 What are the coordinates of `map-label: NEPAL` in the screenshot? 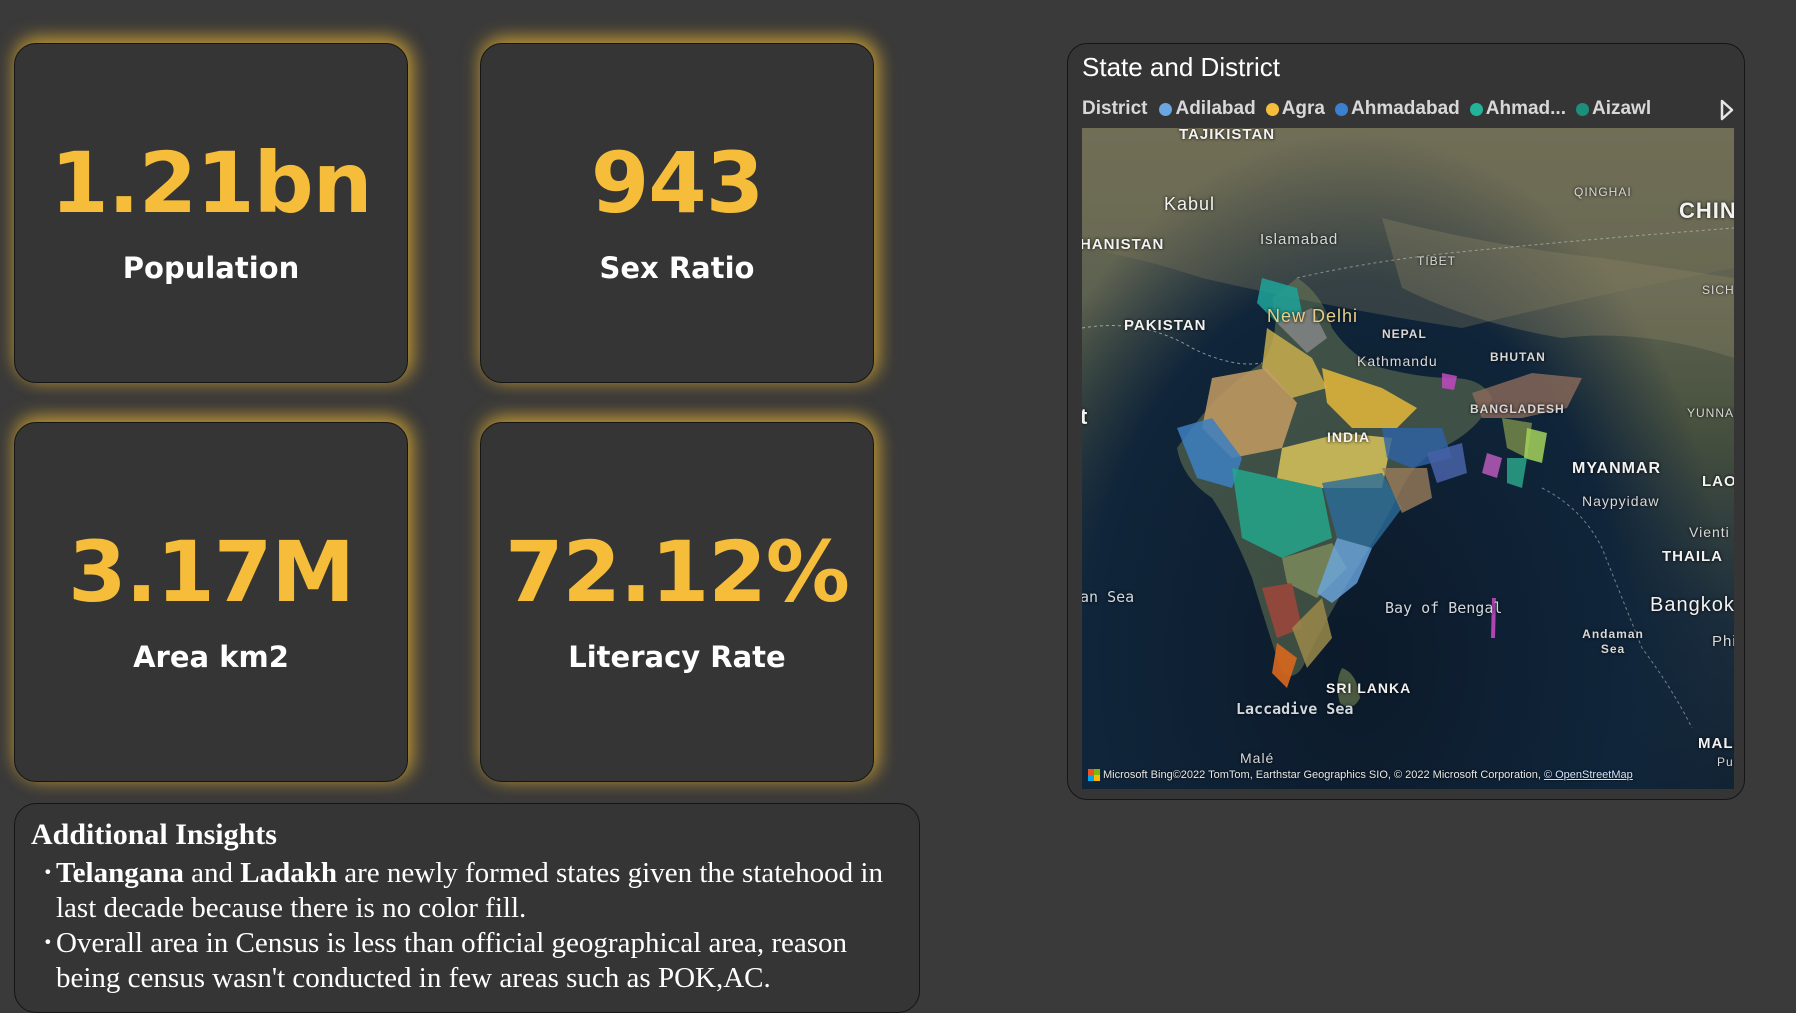 It's located at (1404, 334).